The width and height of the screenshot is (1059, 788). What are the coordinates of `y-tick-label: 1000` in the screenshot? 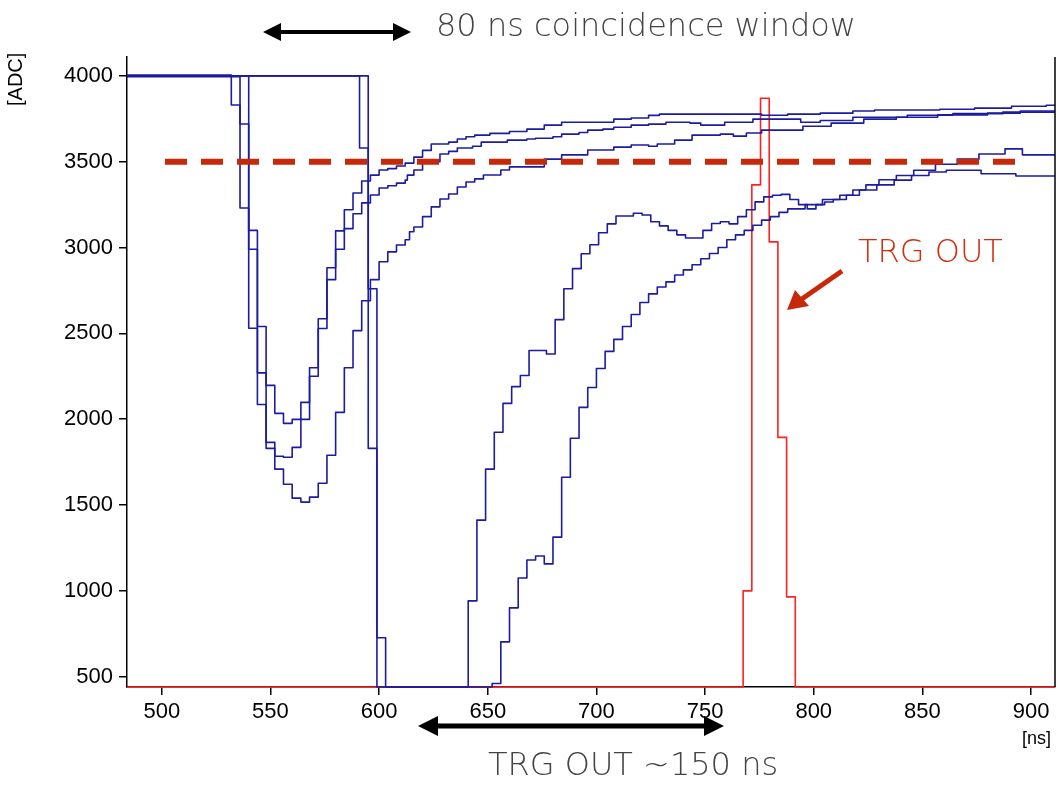 It's located at (88, 589).